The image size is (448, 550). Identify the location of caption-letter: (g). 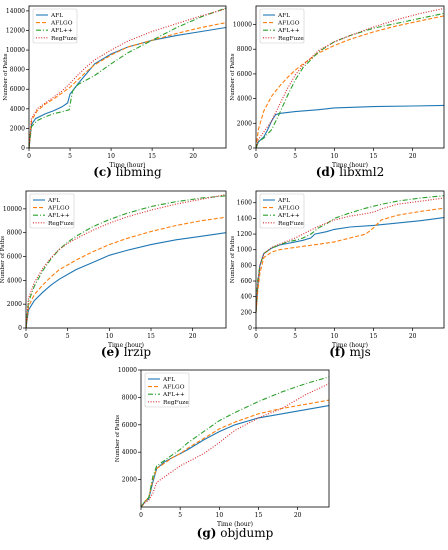
(207, 533).